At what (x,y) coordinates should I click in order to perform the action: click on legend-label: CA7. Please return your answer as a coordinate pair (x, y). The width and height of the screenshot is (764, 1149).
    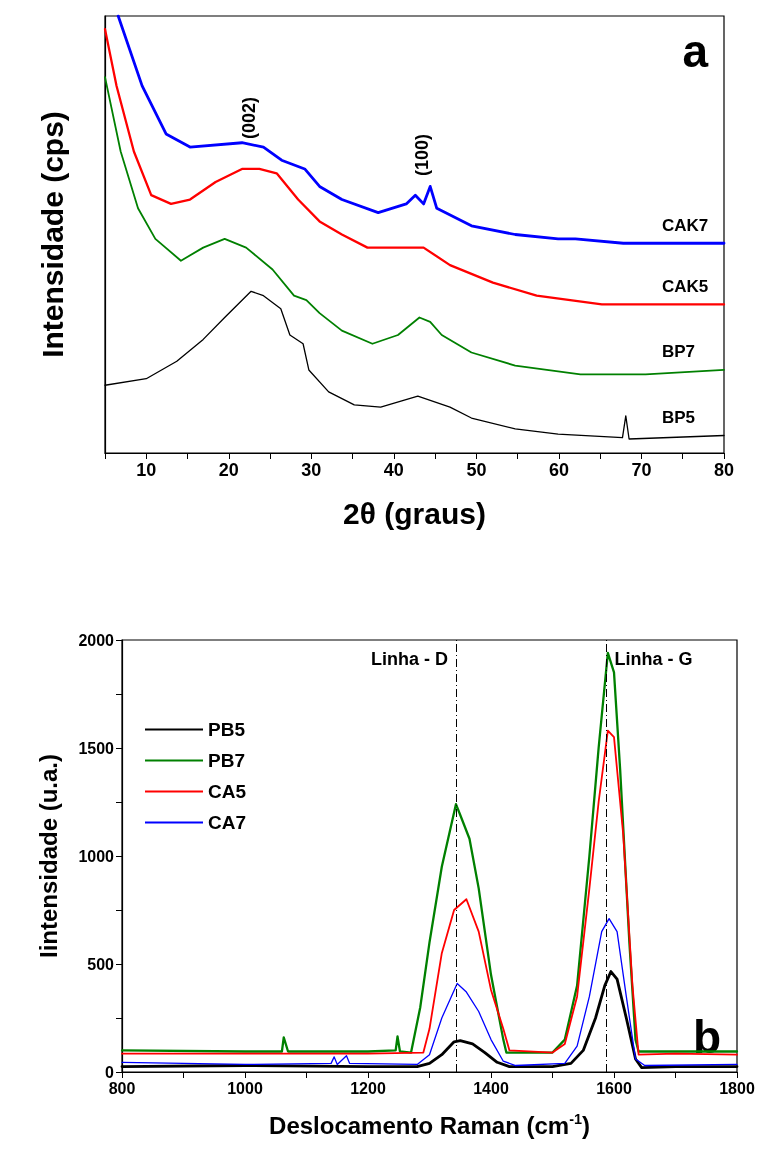
    Looking at the image, I should click on (227, 822).